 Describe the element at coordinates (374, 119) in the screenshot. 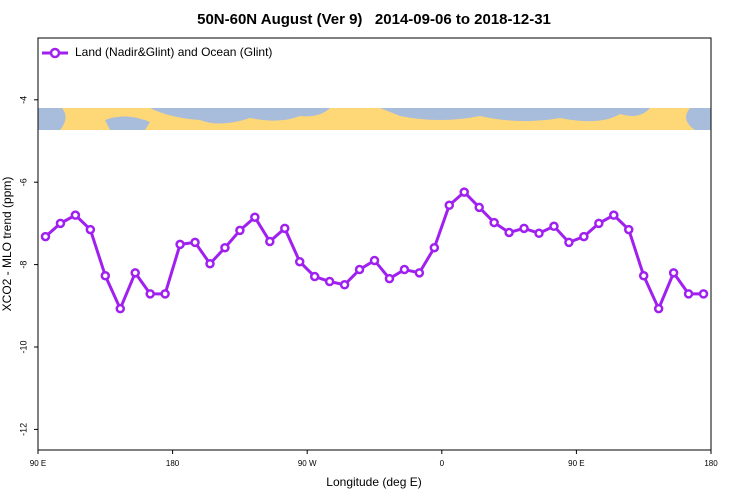

I see `map-band` at that location.